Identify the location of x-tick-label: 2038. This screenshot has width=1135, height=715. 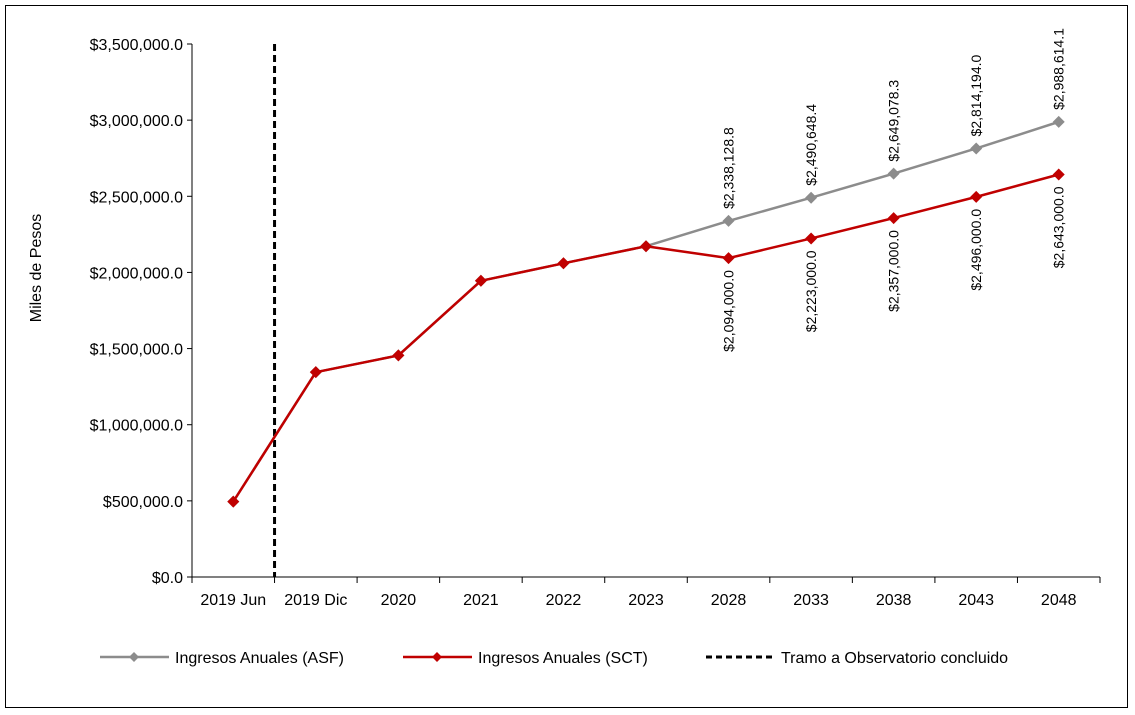
(894, 600).